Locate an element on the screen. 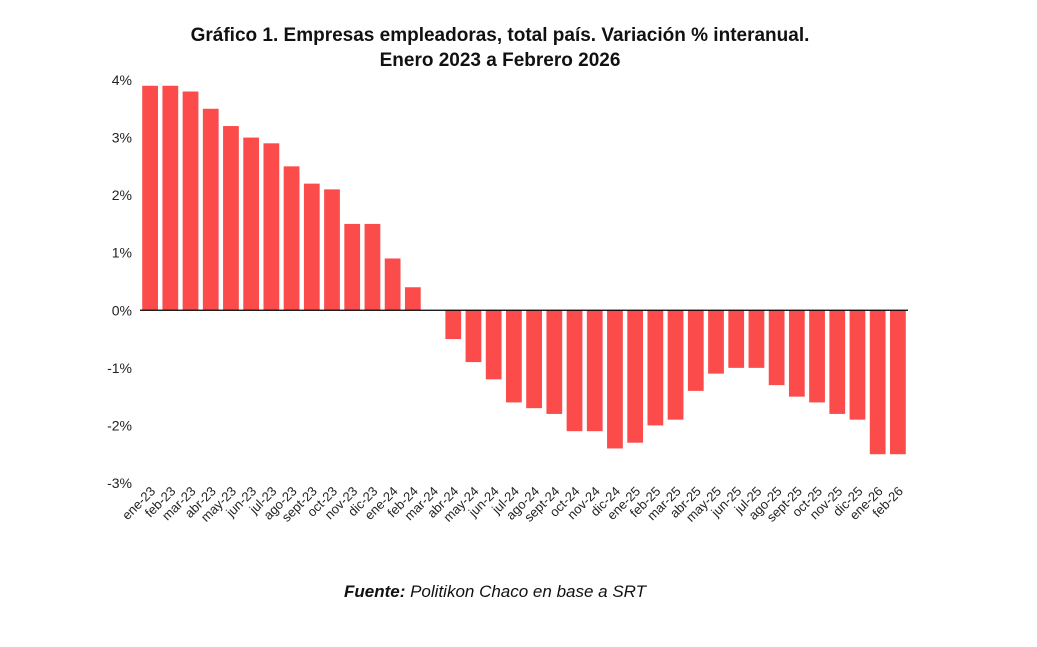 This screenshot has width=1037, height=647. y-tick-label: 3% is located at coordinates (122, 138).